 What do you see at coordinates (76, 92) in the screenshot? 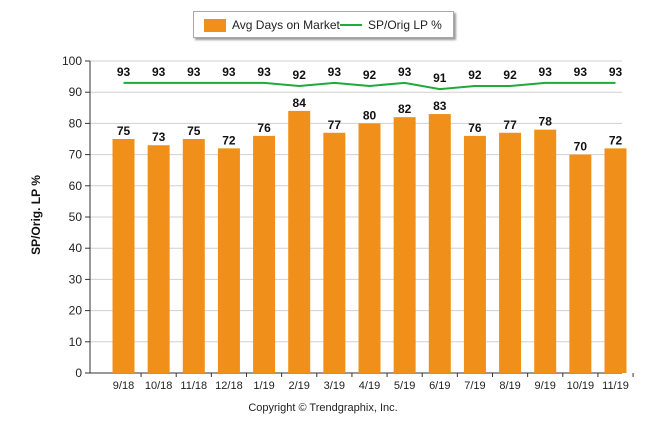
I see `y-tick-label: 90` at bounding box center [76, 92].